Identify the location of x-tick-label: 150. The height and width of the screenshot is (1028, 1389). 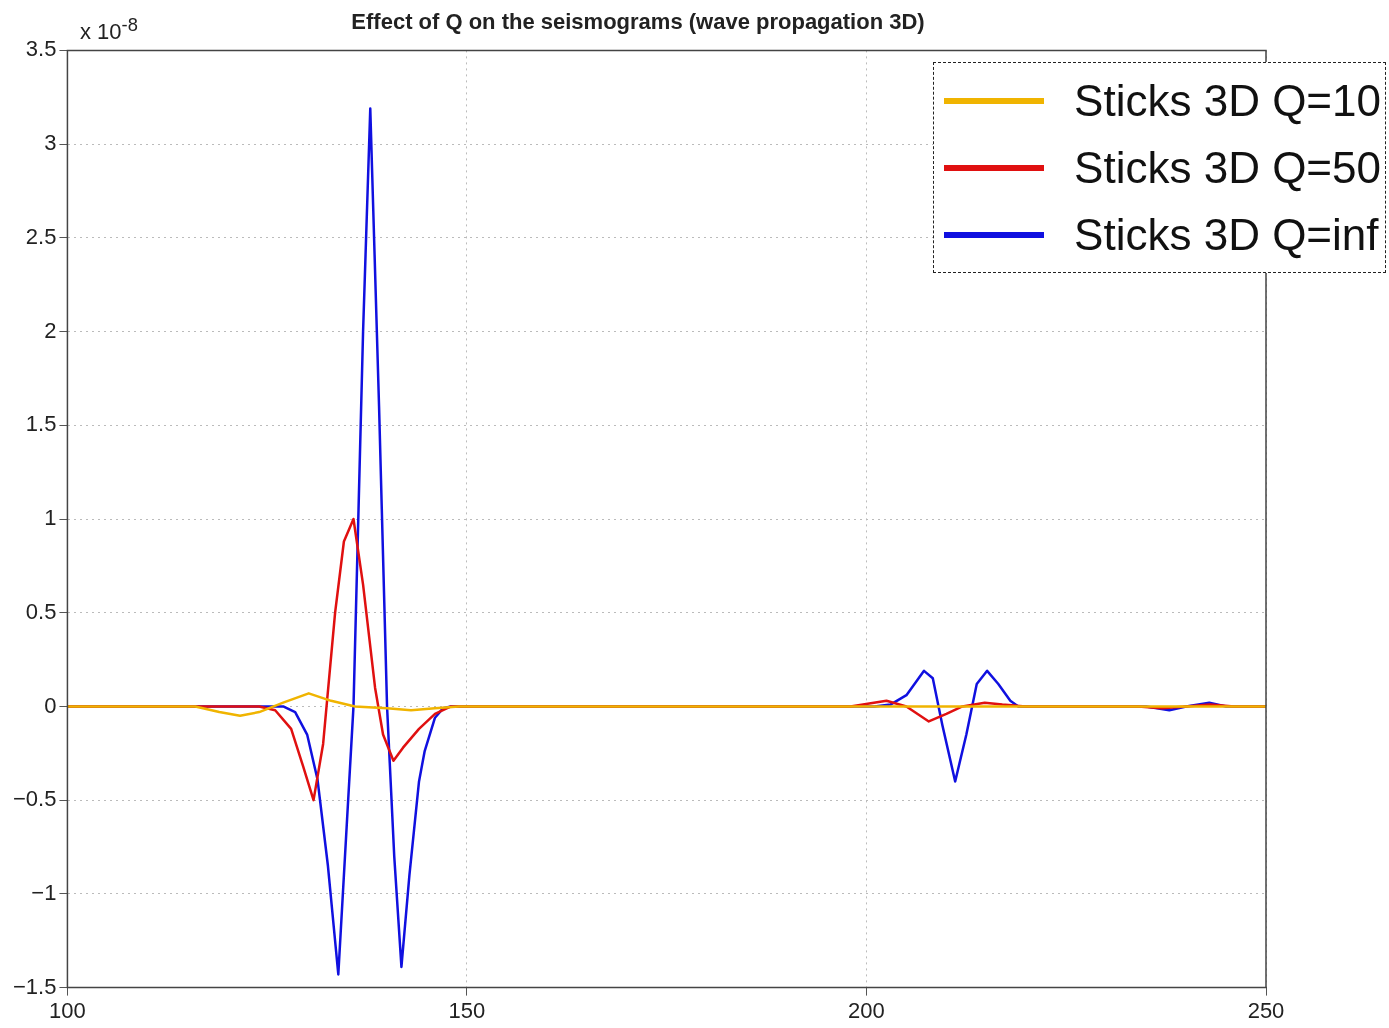
(467, 1010).